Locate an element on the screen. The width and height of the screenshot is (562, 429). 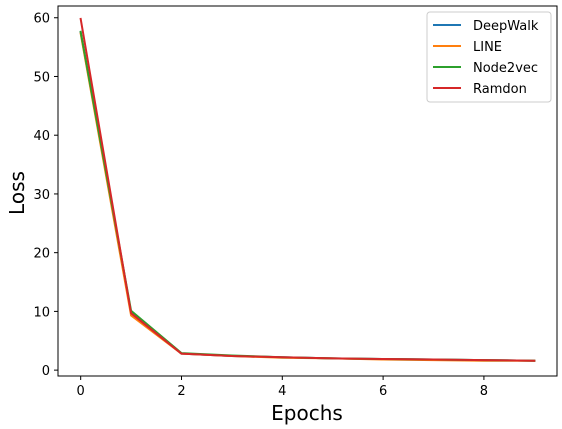
y-tick-label: 30 is located at coordinates (41, 195).